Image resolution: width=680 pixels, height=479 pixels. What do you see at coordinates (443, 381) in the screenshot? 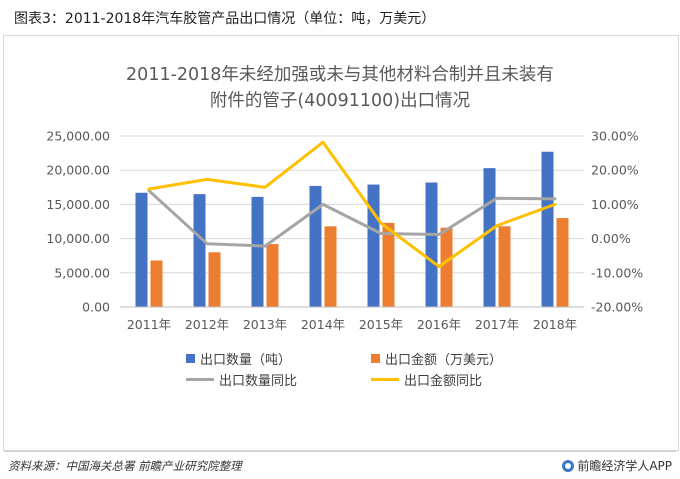
I see `legend-label-value-yoy: 出口金额同比` at bounding box center [443, 381].